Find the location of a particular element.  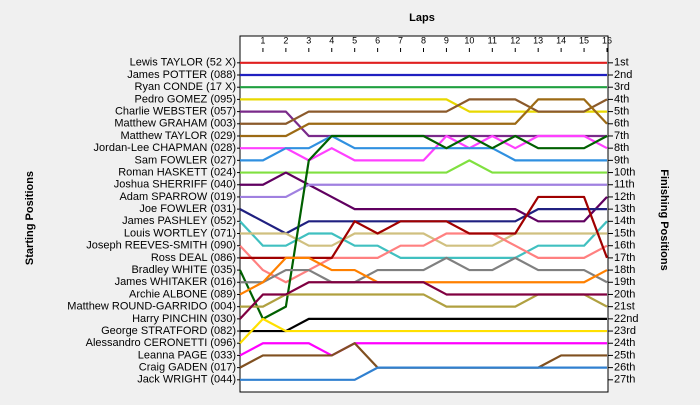

driver-label: Adam SPARROW (019) is located at coordinates (177, 197).